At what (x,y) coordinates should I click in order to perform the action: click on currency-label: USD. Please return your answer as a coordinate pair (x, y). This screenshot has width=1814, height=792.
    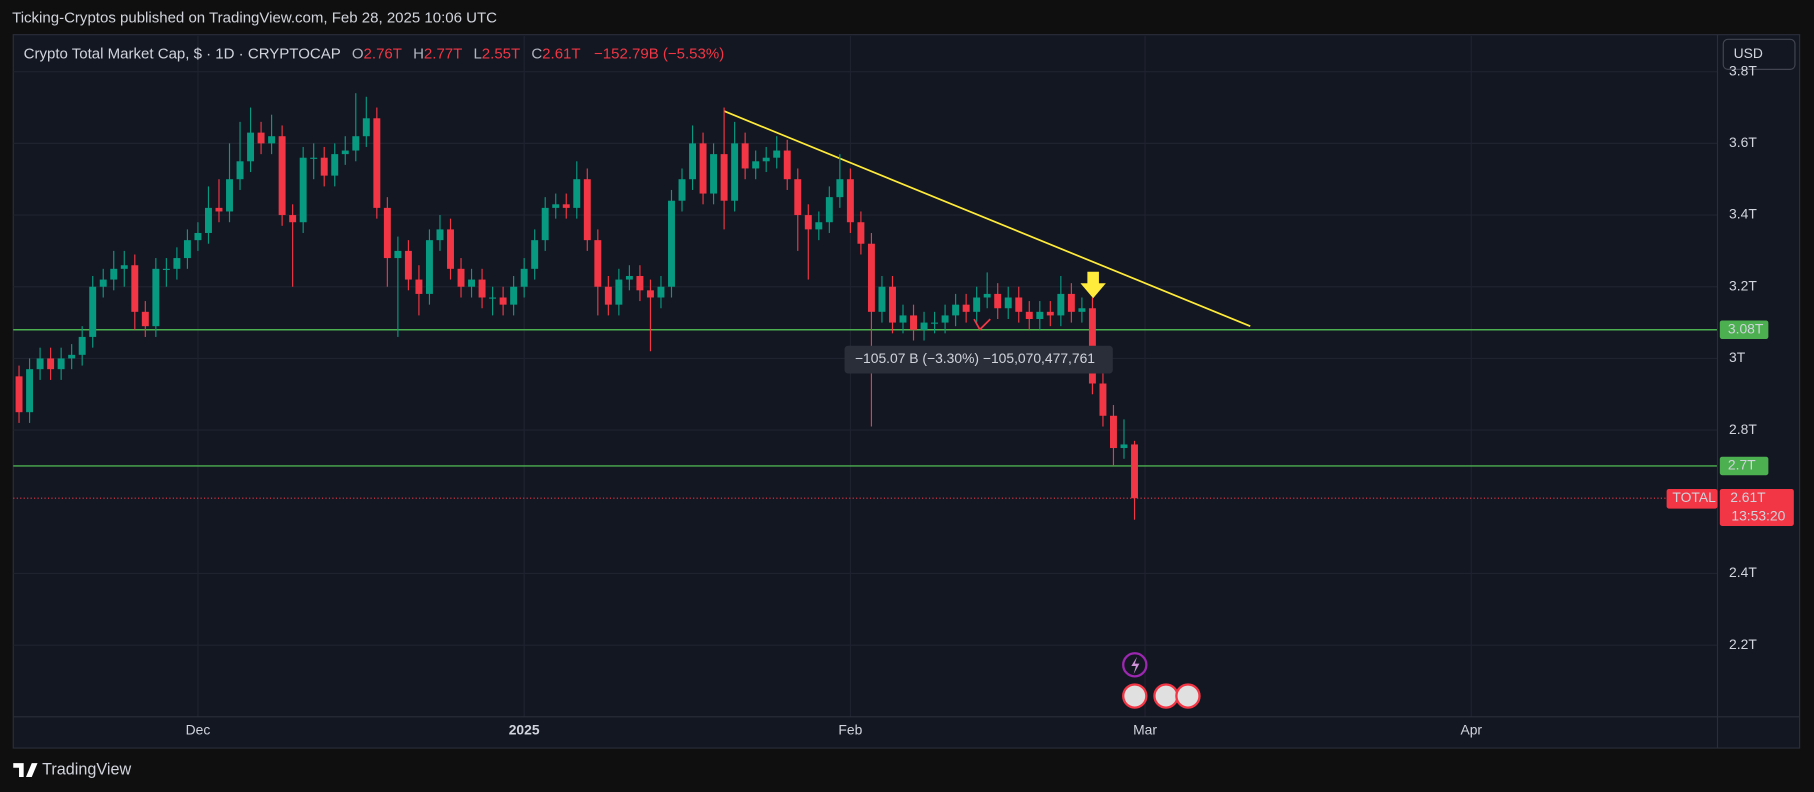
    Looking at the image, I should click on (1748, 53).